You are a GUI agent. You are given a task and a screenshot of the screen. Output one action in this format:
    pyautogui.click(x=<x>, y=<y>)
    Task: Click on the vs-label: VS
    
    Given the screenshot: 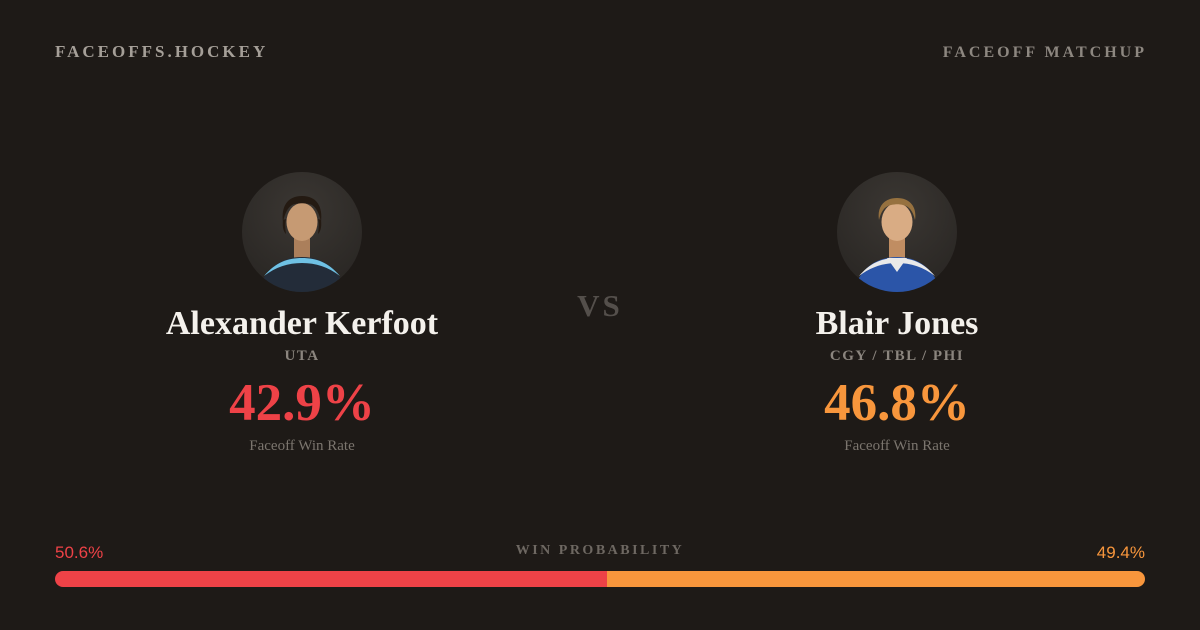 What is the action you would take?
    pyautogui.click(x=600, y=305)
    